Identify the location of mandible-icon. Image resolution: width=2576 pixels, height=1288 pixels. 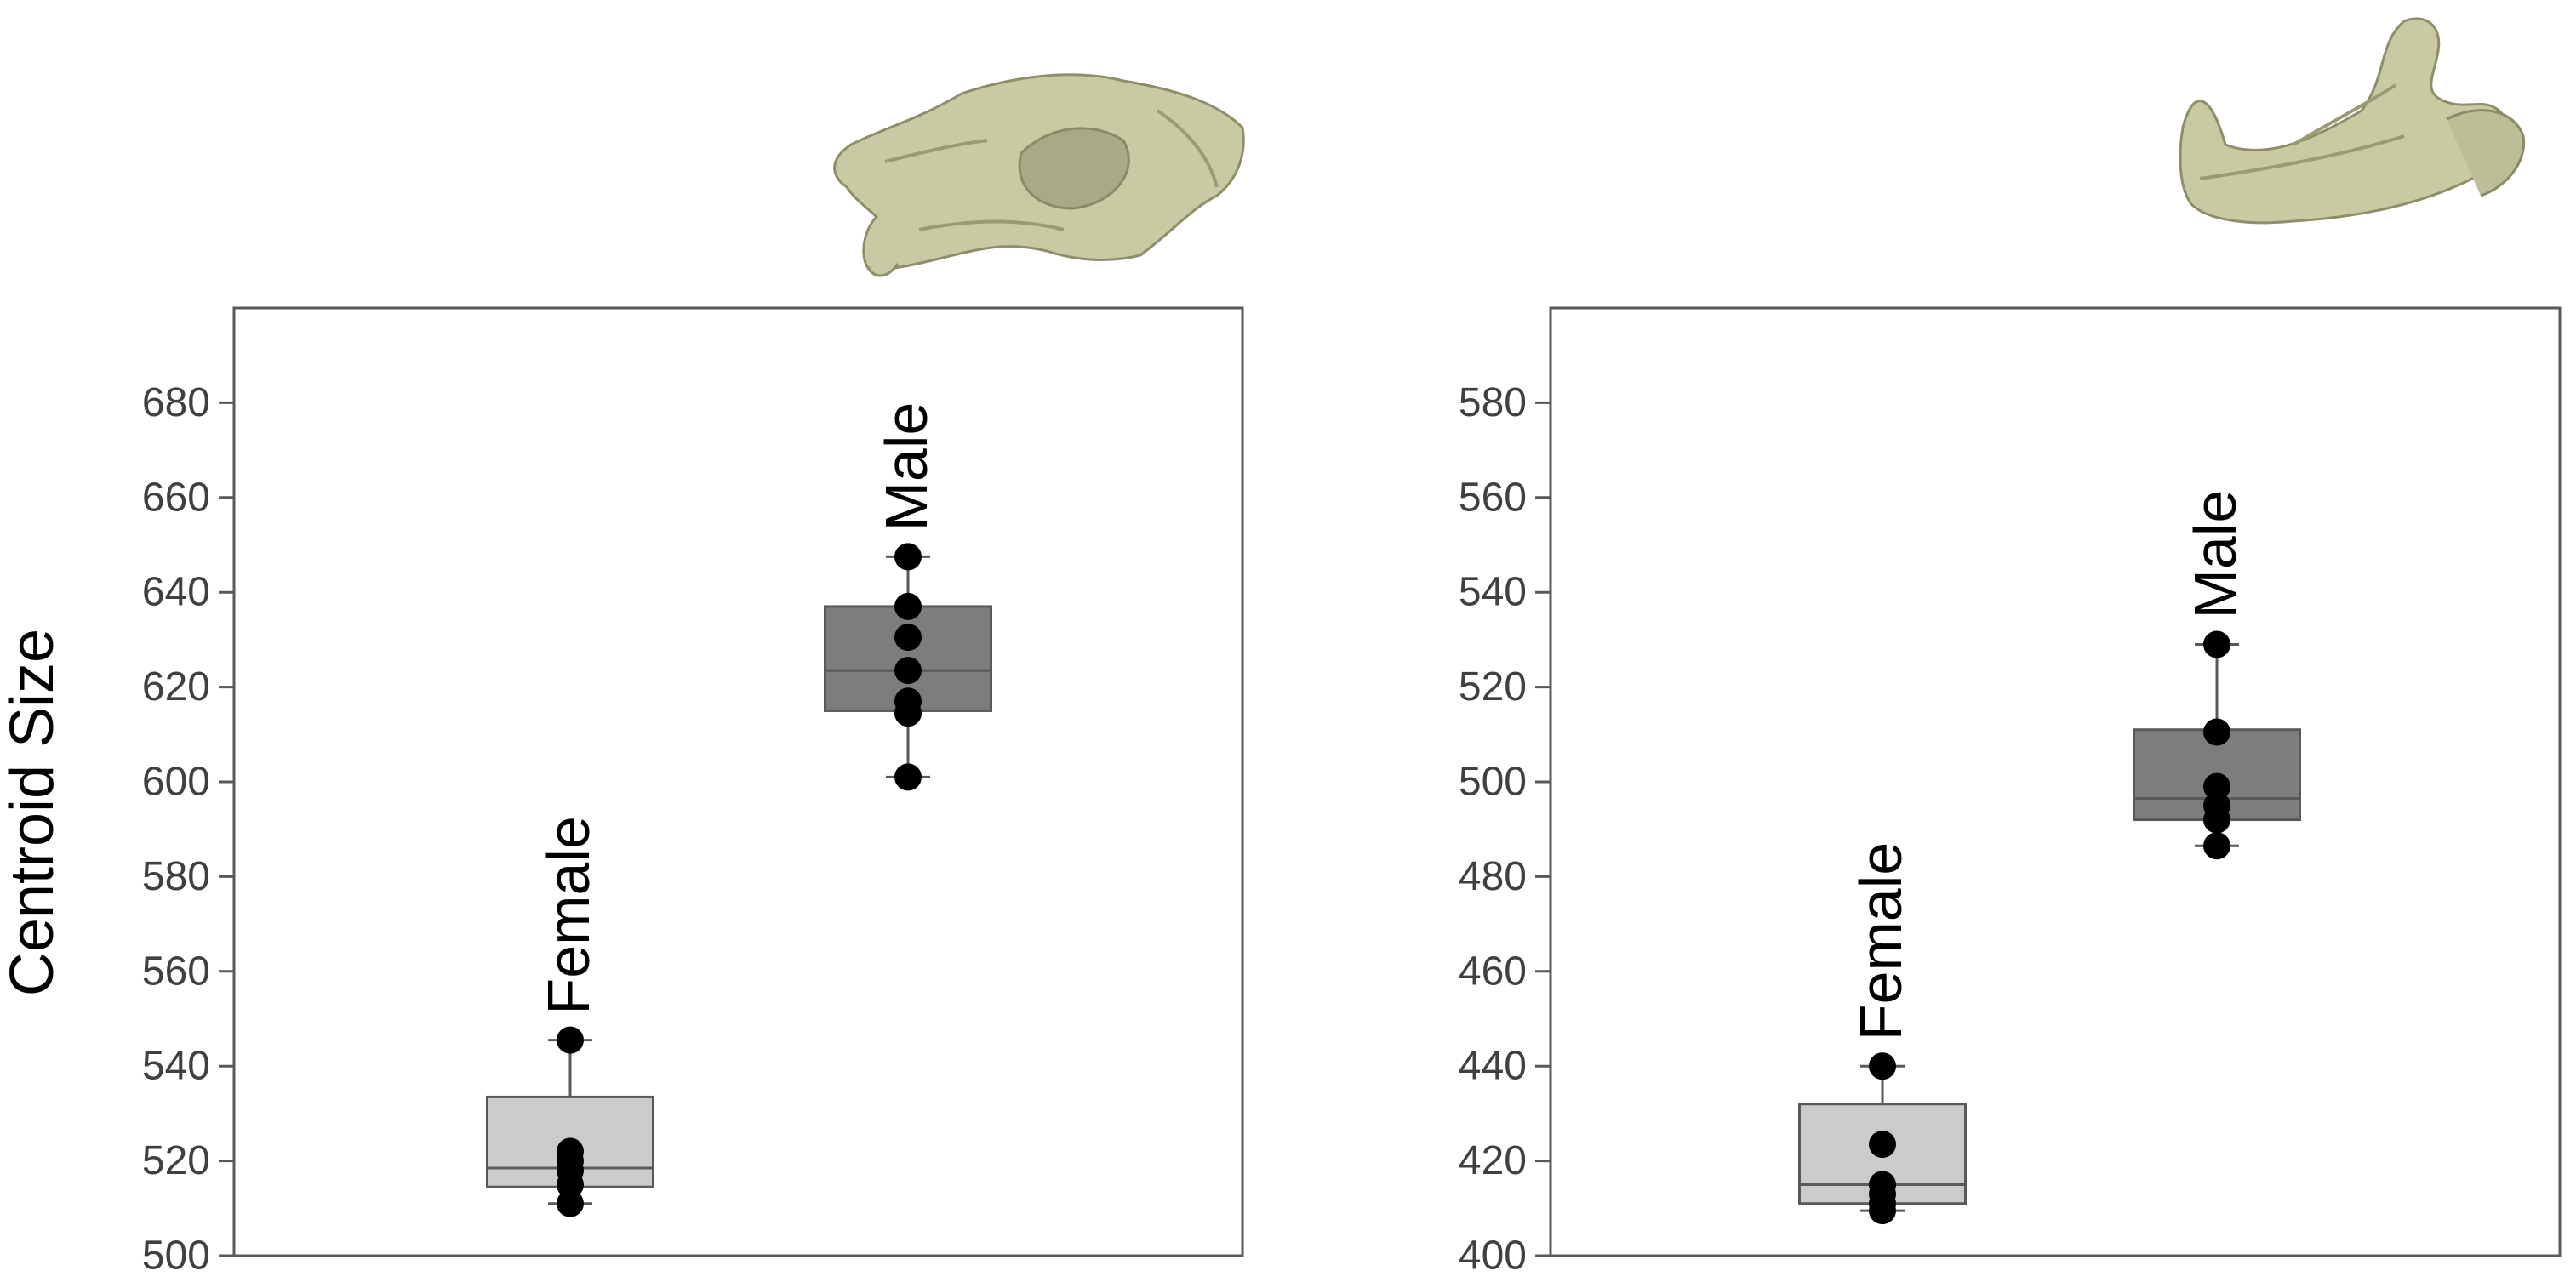
(2352, 121).